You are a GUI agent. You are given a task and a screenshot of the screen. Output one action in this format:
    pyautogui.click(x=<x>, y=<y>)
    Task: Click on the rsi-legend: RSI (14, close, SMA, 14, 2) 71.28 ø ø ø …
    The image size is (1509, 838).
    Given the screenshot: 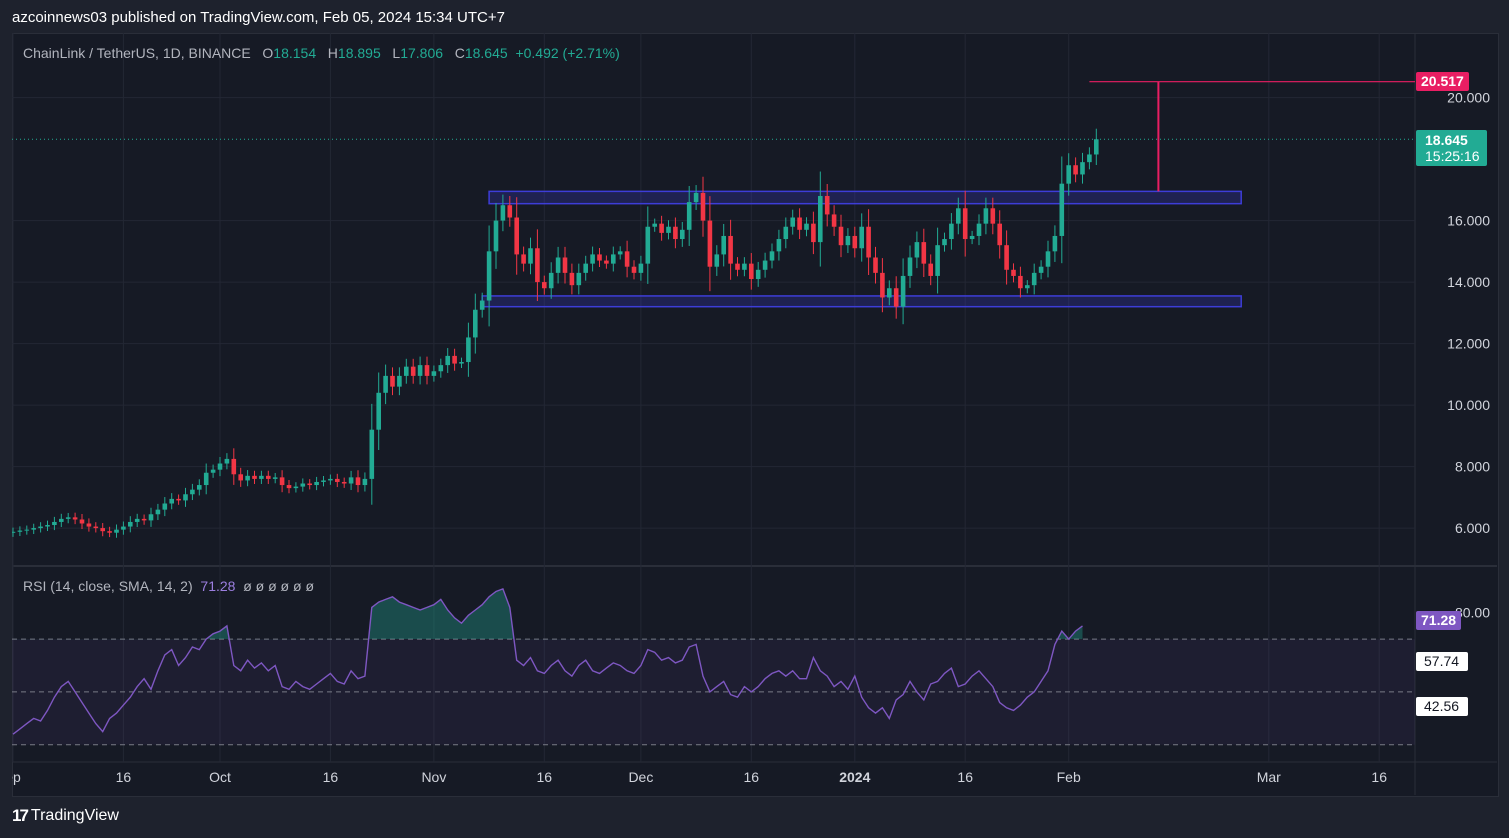 What is the action you would take?
    pyautogui.click(x=168, y=586)
    